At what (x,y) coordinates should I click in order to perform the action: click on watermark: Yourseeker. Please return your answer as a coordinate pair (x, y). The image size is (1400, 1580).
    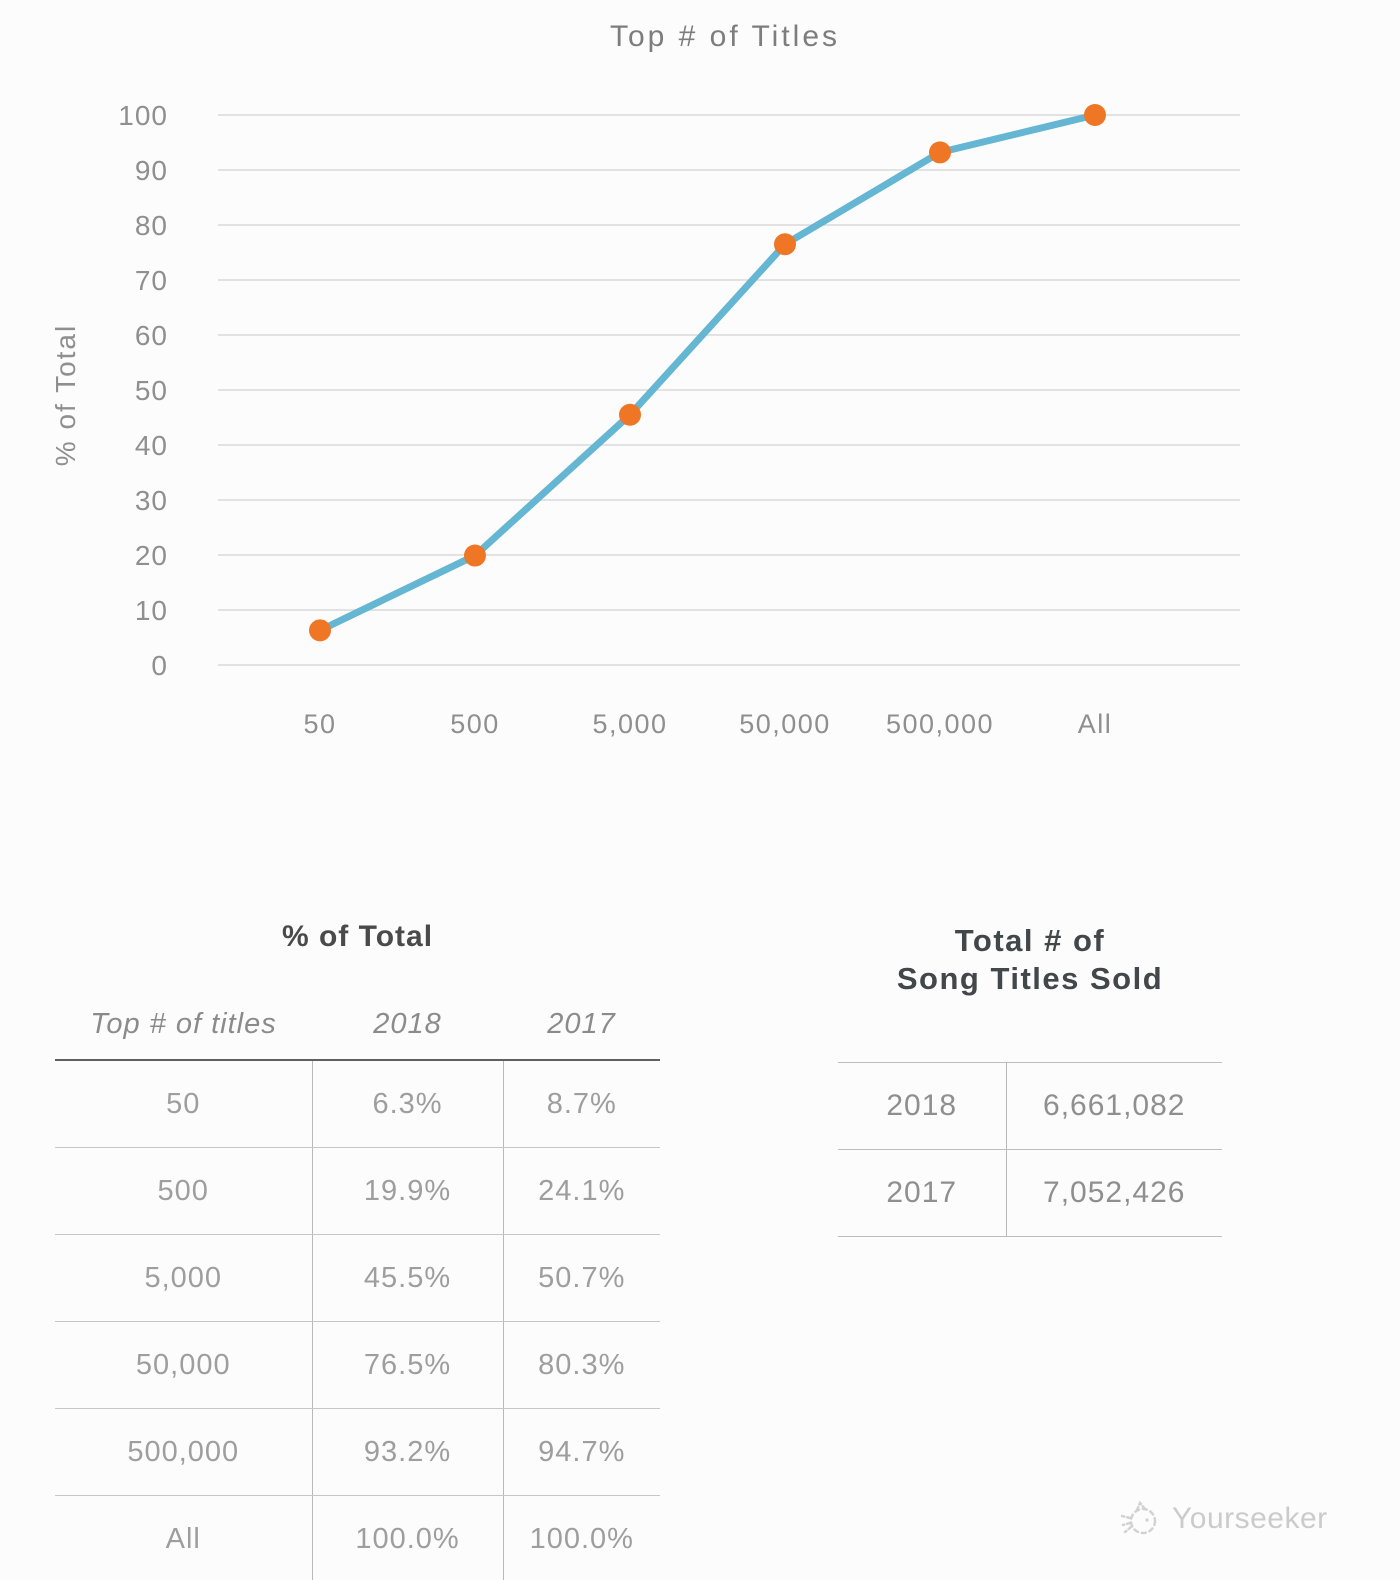
    Looking at the image, I should click on (1223, 1519).